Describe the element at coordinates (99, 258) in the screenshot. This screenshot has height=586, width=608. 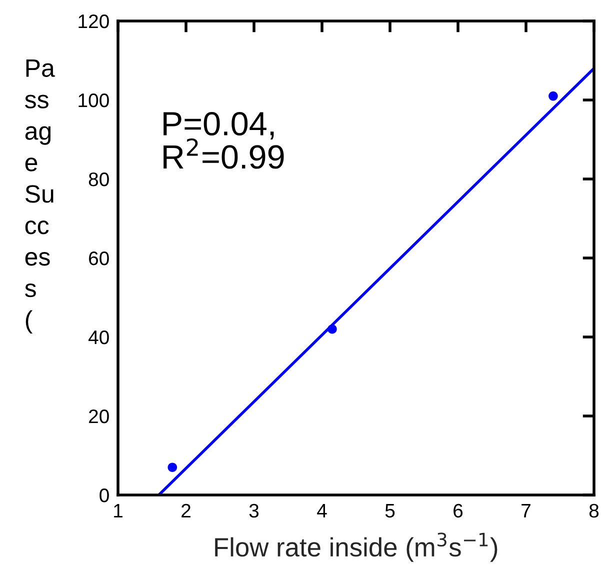
I see `y-tick-label: 60` at that location.